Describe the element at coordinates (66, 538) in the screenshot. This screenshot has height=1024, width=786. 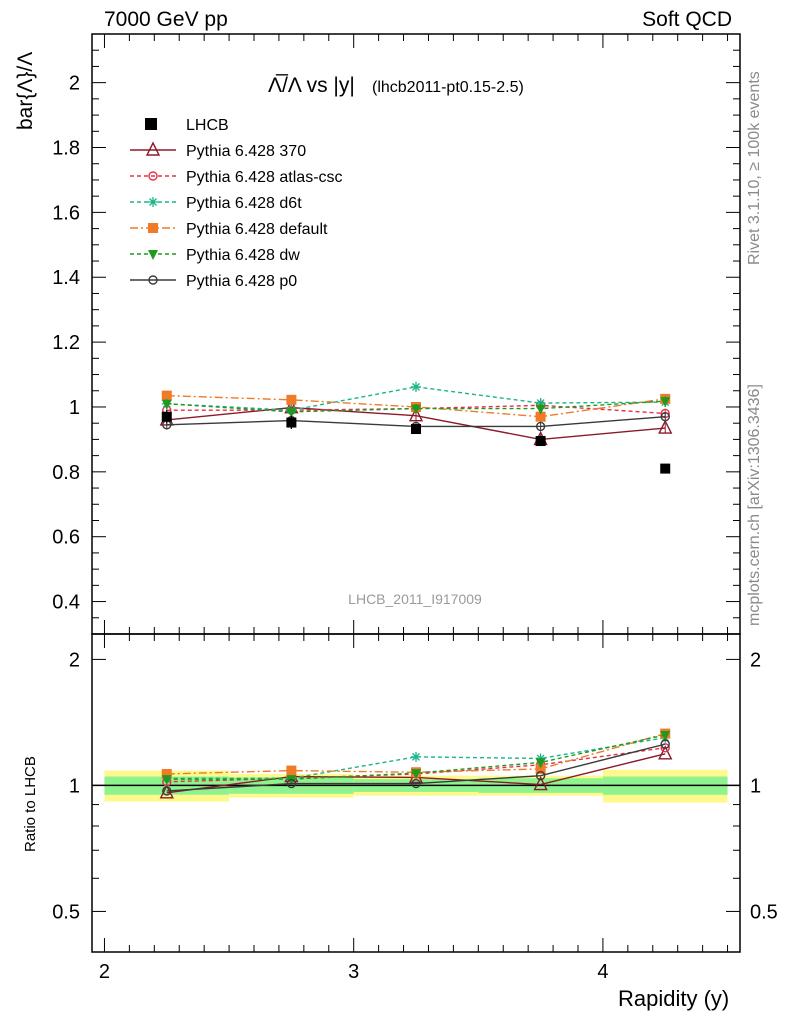
I see `y-tick-label: 0.6` at that location.